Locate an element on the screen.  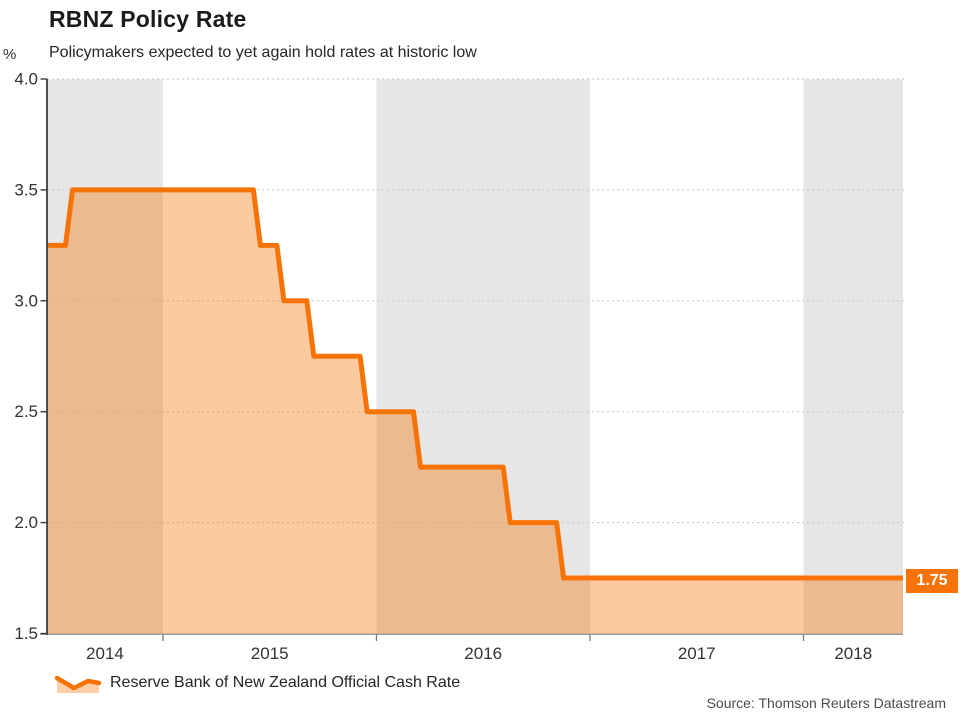
area-series-legend-icon is located at coordinates (78, 684).